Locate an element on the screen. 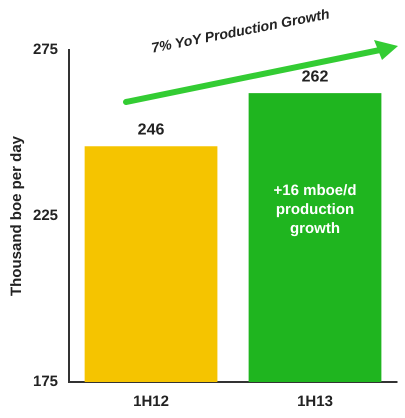 This screenshot has width=405, height=418. data-label: 246 is located at coordinates (151, 130).